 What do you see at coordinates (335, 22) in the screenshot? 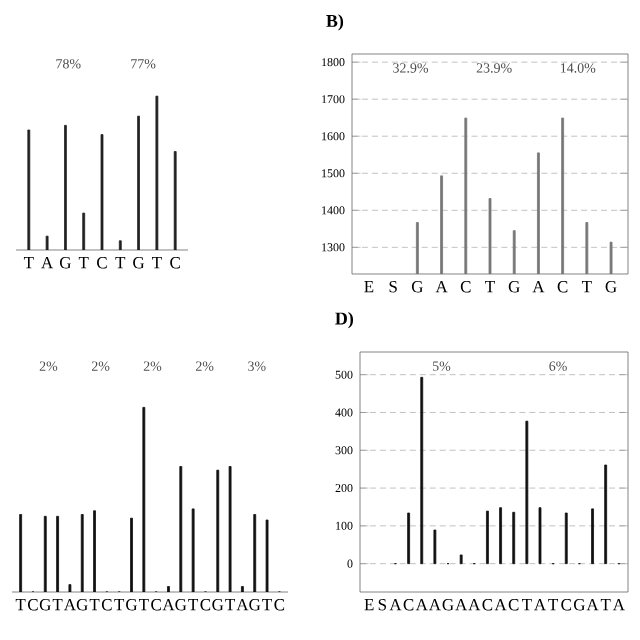
I see `chart-title: B)` at bounding box center [335, 22].